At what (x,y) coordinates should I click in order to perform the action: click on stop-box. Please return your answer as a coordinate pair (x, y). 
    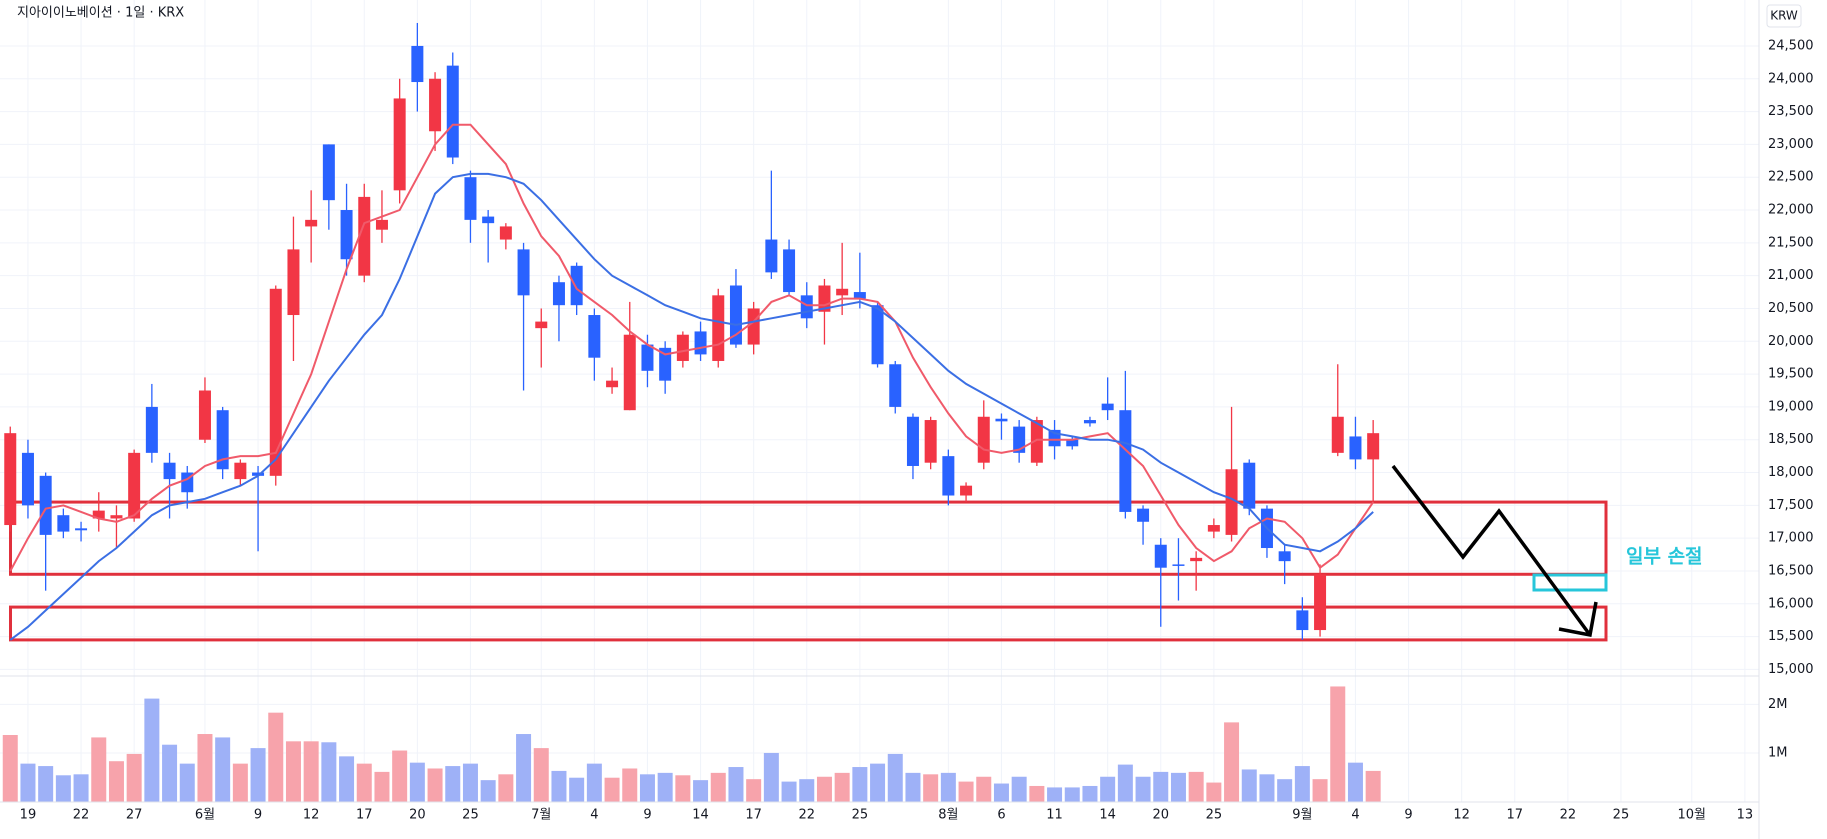
    Looking at the image, I should click on (1570, 582).